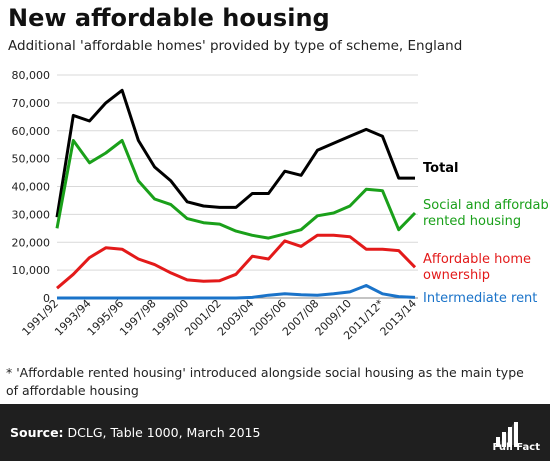  I want to click on source-text: DCLG, Table 1000, March 2015, so click(164, 432).